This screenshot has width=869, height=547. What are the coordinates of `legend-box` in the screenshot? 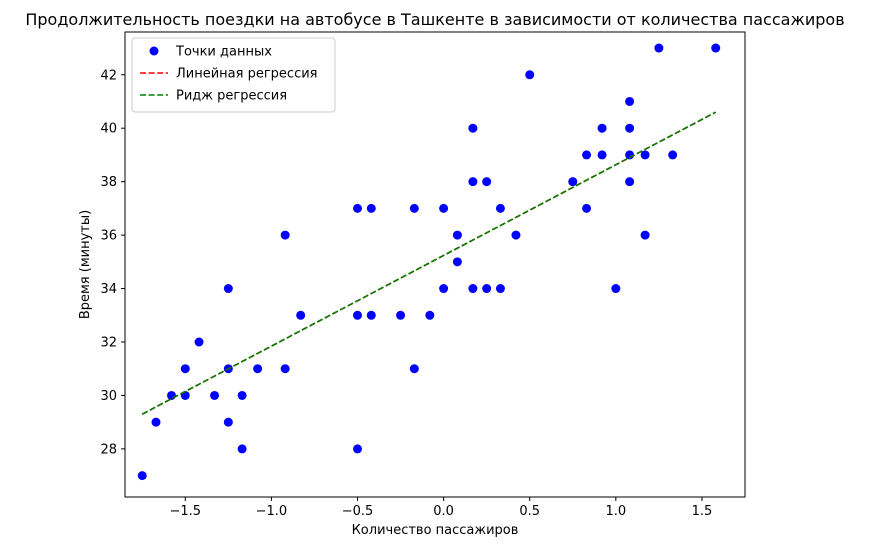 It's located at (233, 75).